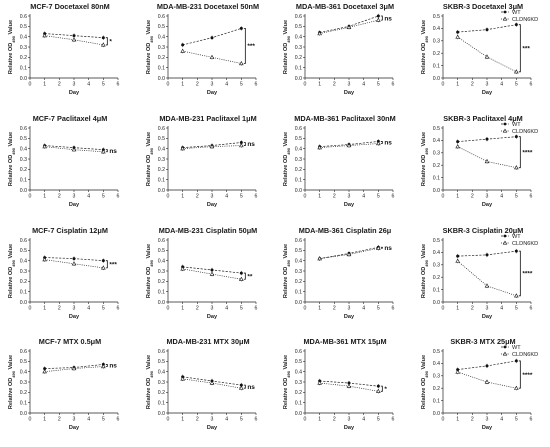  I want to click on y-tick-label: 0.4, so click(23, 37).